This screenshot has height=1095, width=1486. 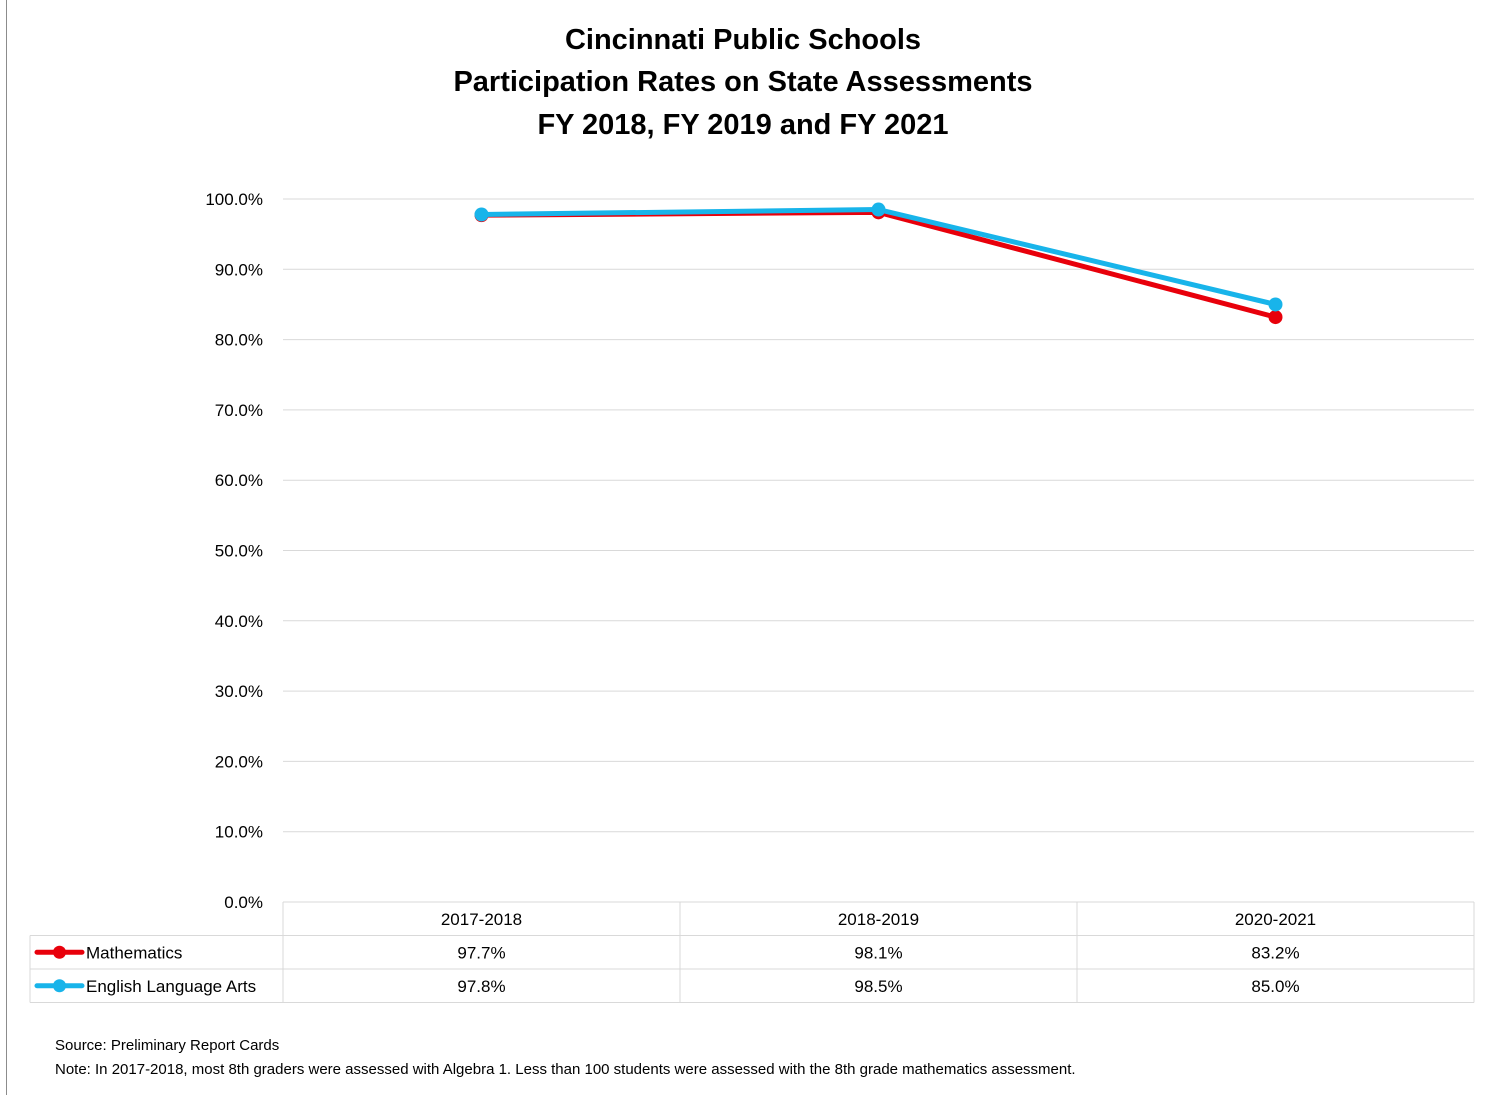 What do you see at coordinates (167, 1045) in the screenshot?
I see `source-note: Source: Preliminary Report Cards` at bounding box center [167, 1045].